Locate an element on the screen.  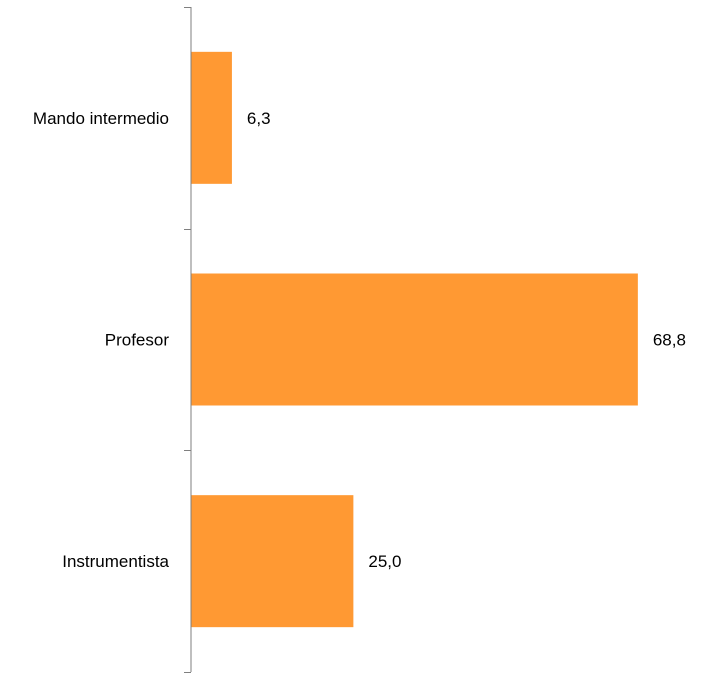
data-label: 6,3 is located at coordinates (259, 118).